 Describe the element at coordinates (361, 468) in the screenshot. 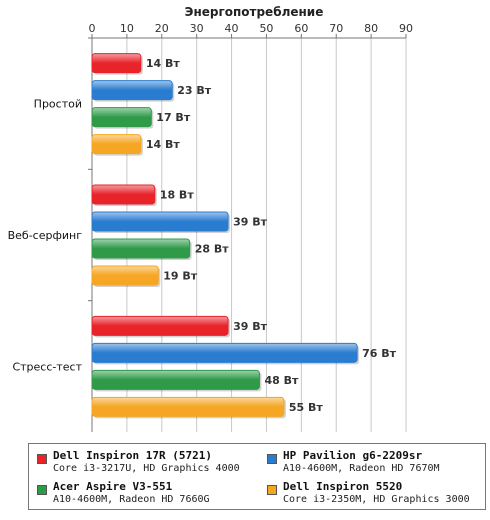

I see `legend-subtitle-2: A10-4600M, Radeon HD 7670M` at that location.